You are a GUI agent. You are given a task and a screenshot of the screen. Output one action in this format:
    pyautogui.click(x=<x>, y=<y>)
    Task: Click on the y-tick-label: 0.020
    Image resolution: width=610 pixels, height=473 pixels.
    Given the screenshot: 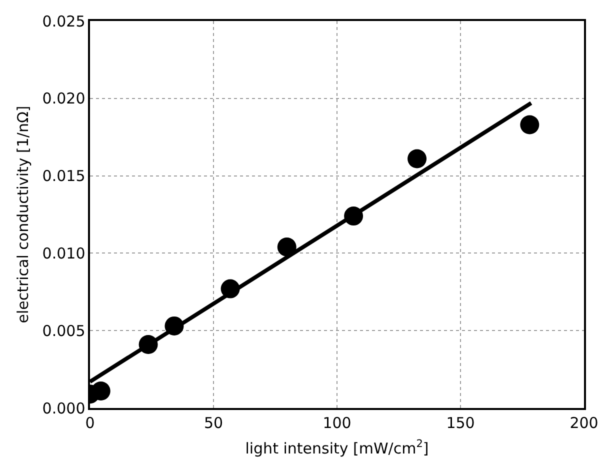 What is the action you would take?
    pyautogui.click(x=64, y=99)
    